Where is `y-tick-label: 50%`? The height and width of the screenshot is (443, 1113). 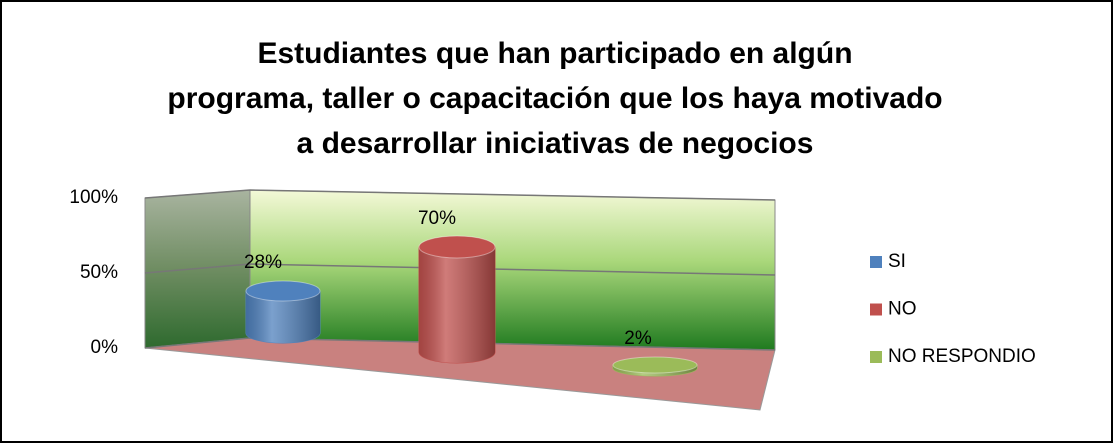 y-tick-label: 50% is located at coordinates (99, 272).